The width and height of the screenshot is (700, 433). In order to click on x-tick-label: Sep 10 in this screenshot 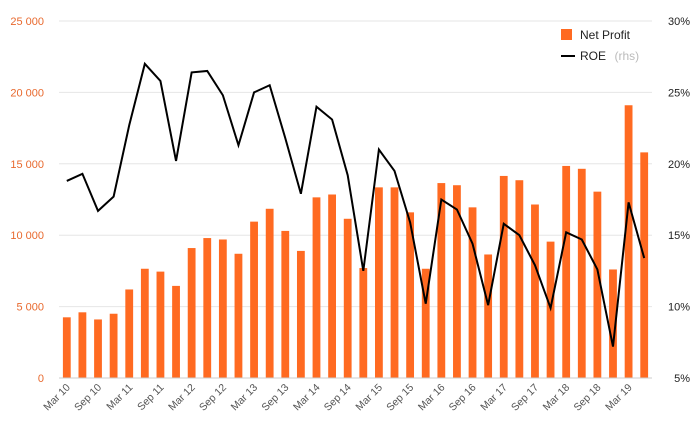, I will do `click(88, 398)`.